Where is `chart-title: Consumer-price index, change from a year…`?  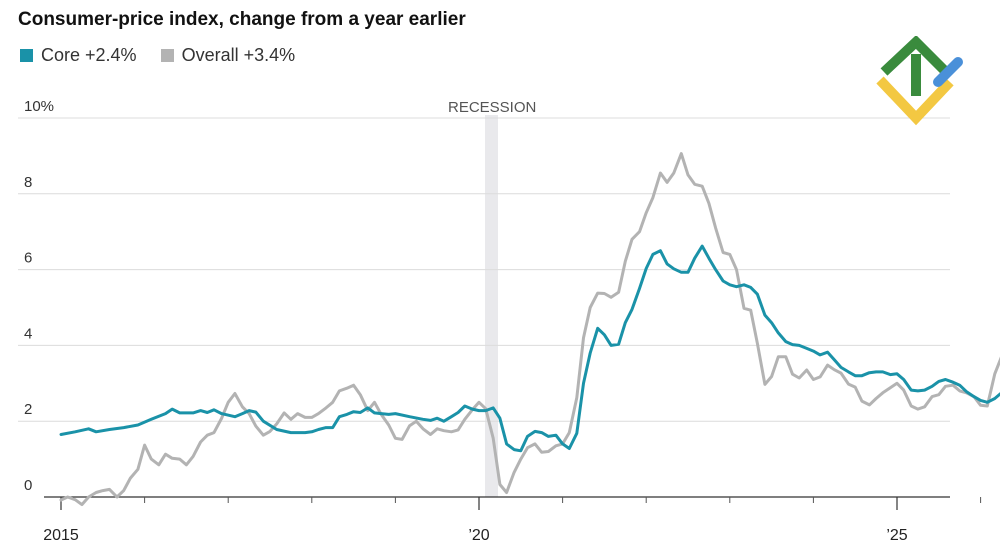 chart-title: Consumer-price index, change from a year… is located at coordinates (242, 19).